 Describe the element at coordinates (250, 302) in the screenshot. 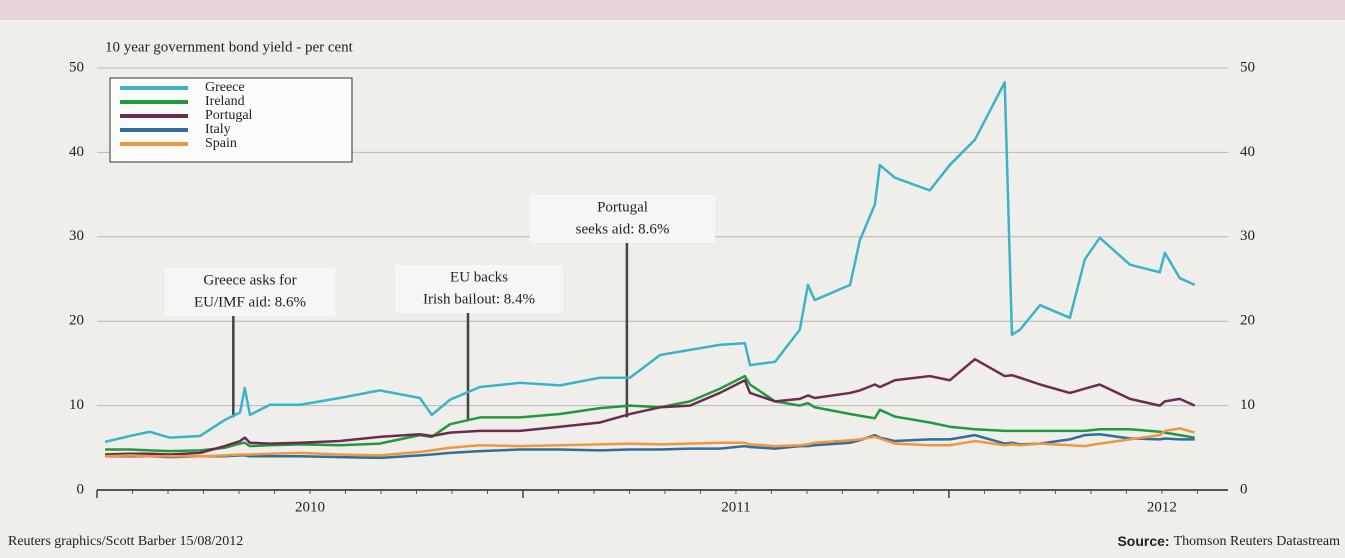

I see `annotation-text: EU/IMF aid: 8.6%` at that location.